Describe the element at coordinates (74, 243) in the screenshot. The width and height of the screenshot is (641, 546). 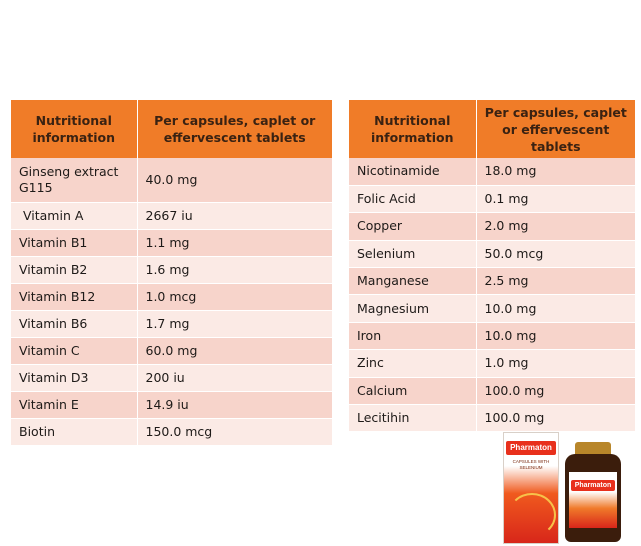
I see `nutrient-name: Vitamin B1` at that location.